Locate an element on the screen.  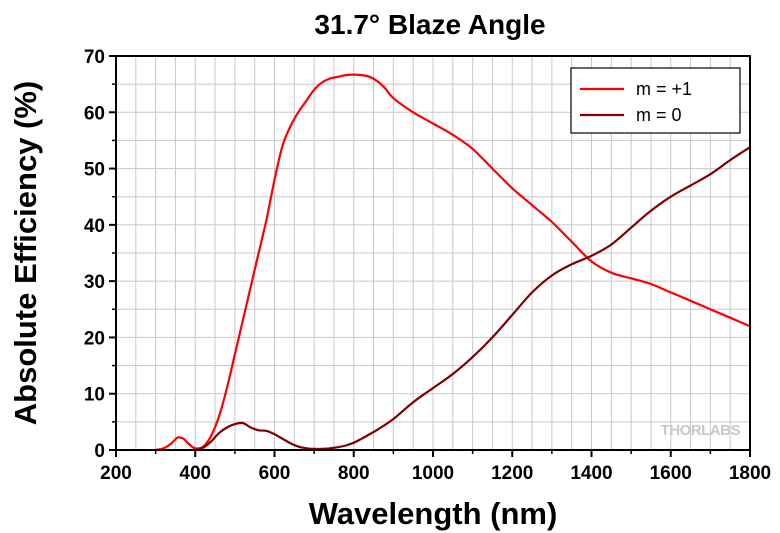
x-tick-label: 1400 is located at coordinates (591, 473).